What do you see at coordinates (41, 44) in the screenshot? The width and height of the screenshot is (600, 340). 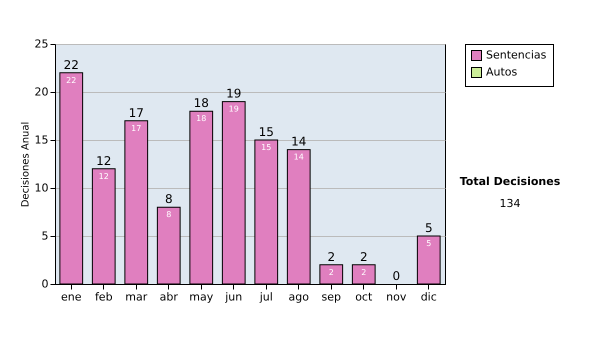 I see `y-tick-label: 25` at bounding box center [41, 44].